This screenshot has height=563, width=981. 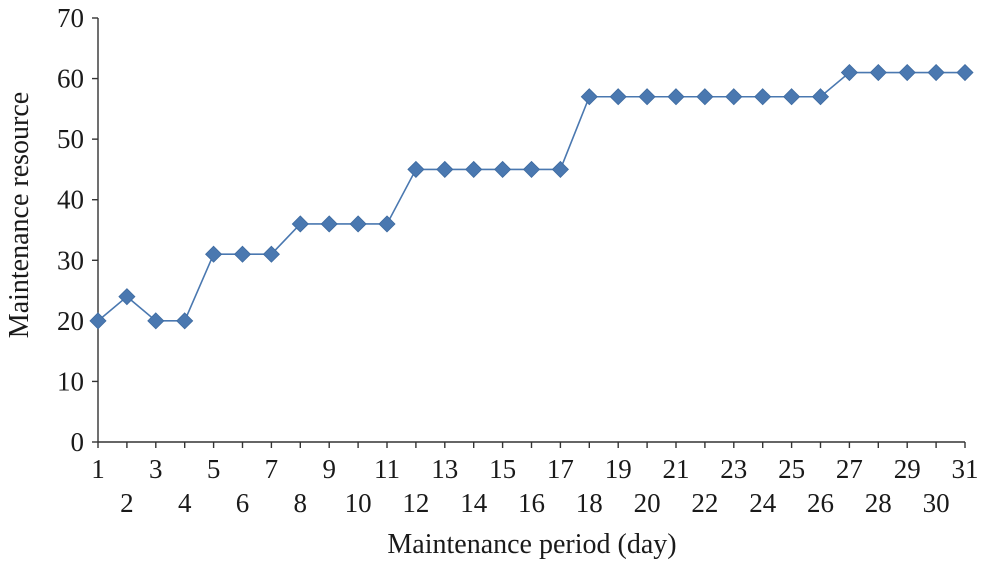 What do you see at coordinates (127, 503) in the screenshot?
I see `x-tick-label: 2` at bounding box center [127, 503].